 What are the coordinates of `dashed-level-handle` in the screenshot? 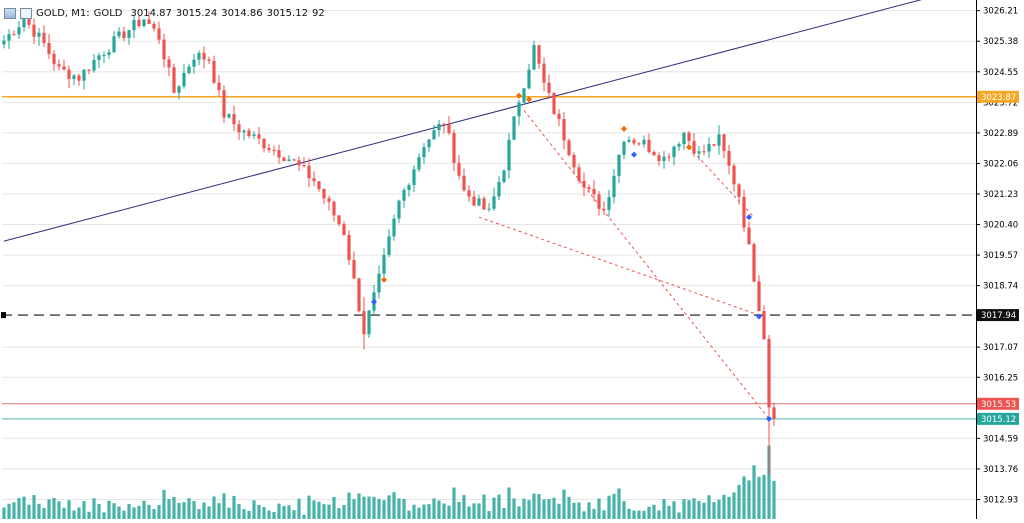 It's located at (3, 315).